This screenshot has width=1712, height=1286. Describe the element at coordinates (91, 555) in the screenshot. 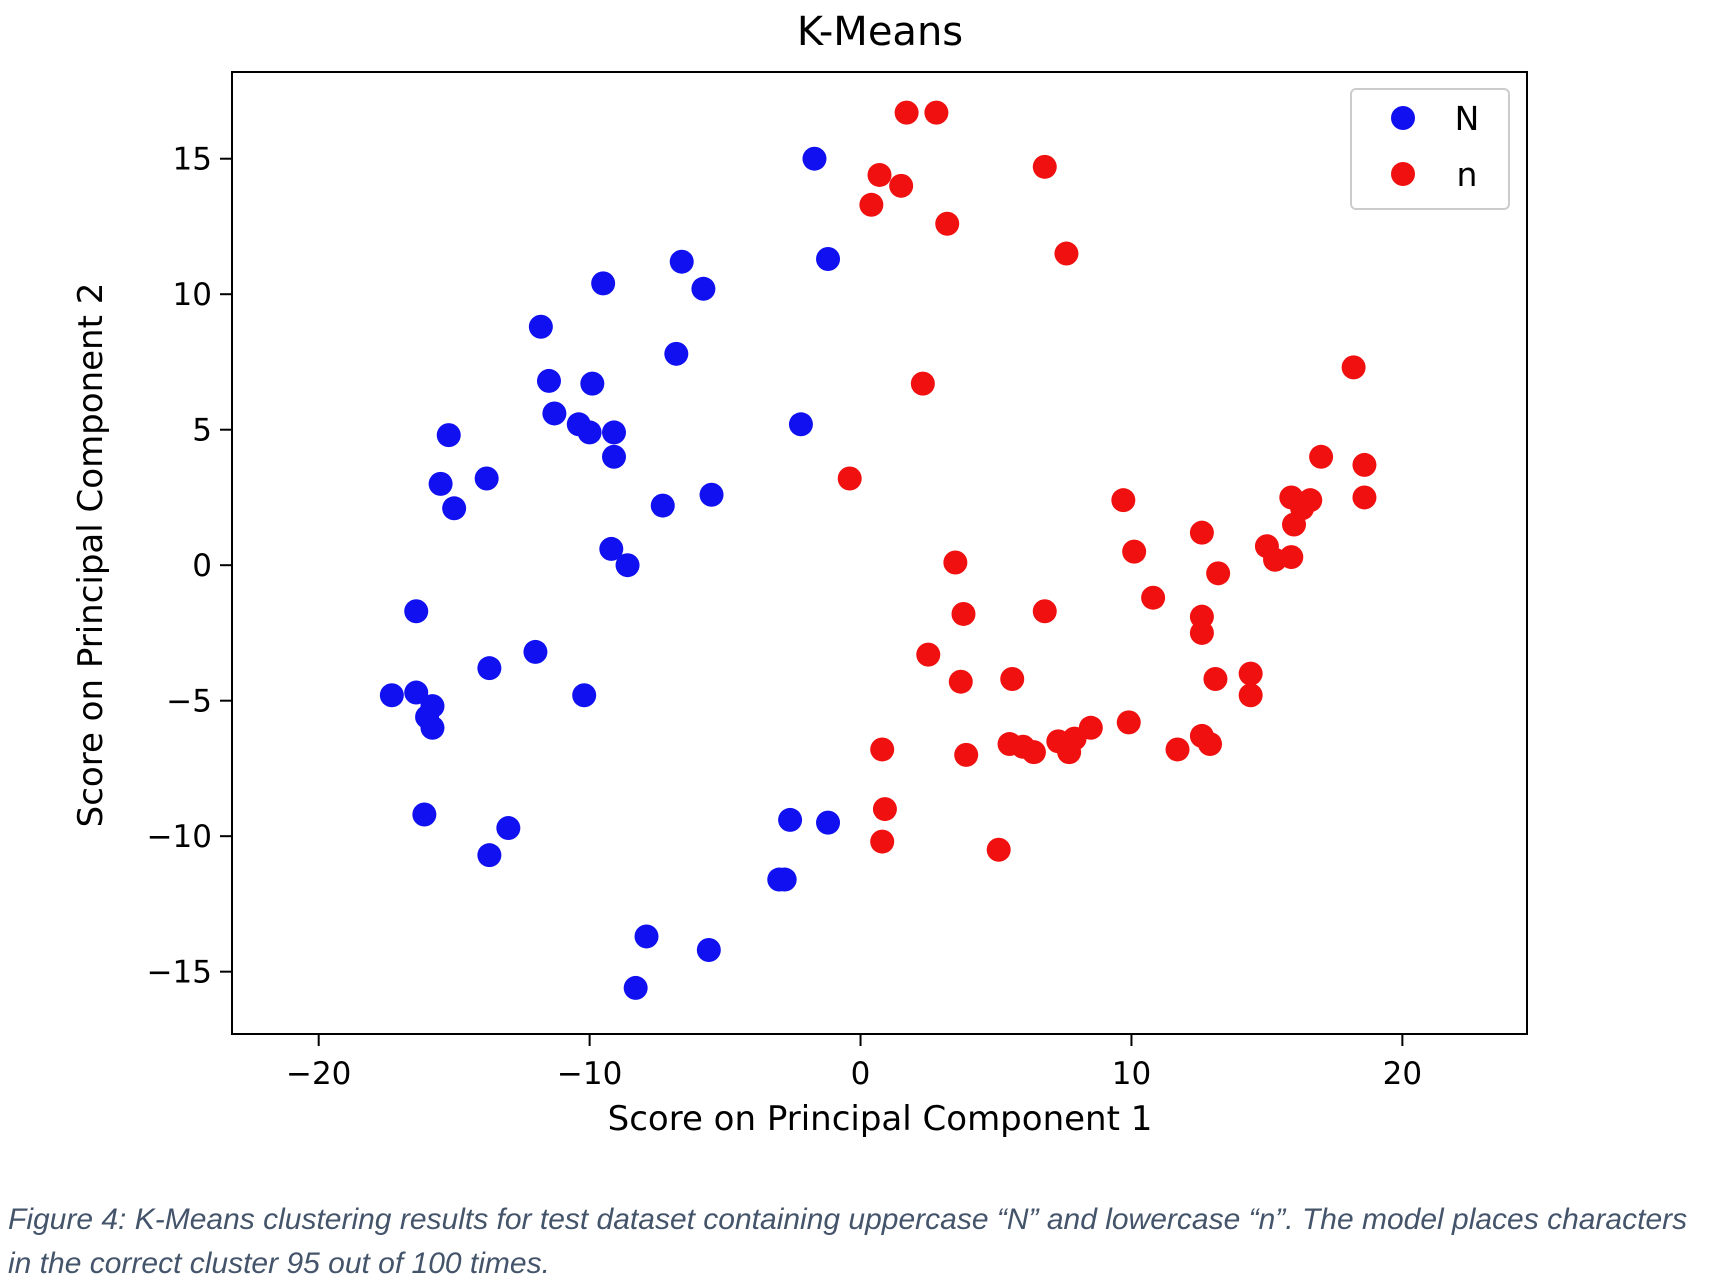

I see `y-axis-label: Score on Principal Component 2` at that location.